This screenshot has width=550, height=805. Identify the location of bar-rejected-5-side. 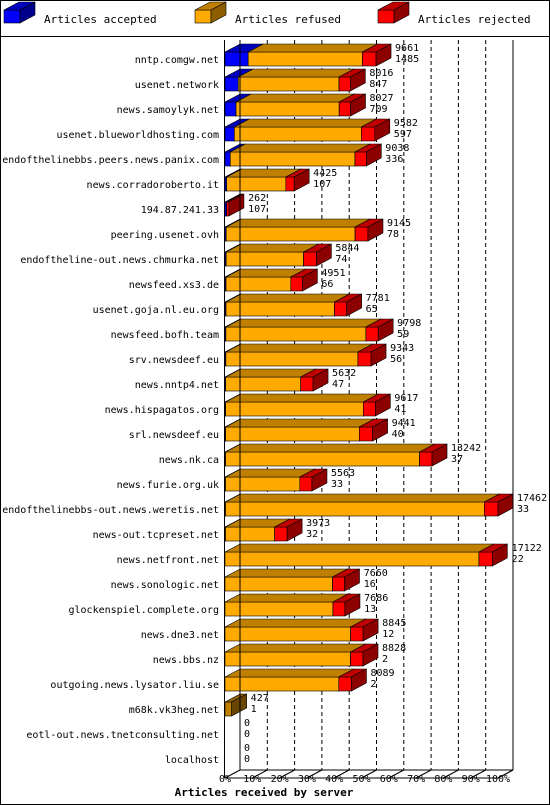
(301, 180).